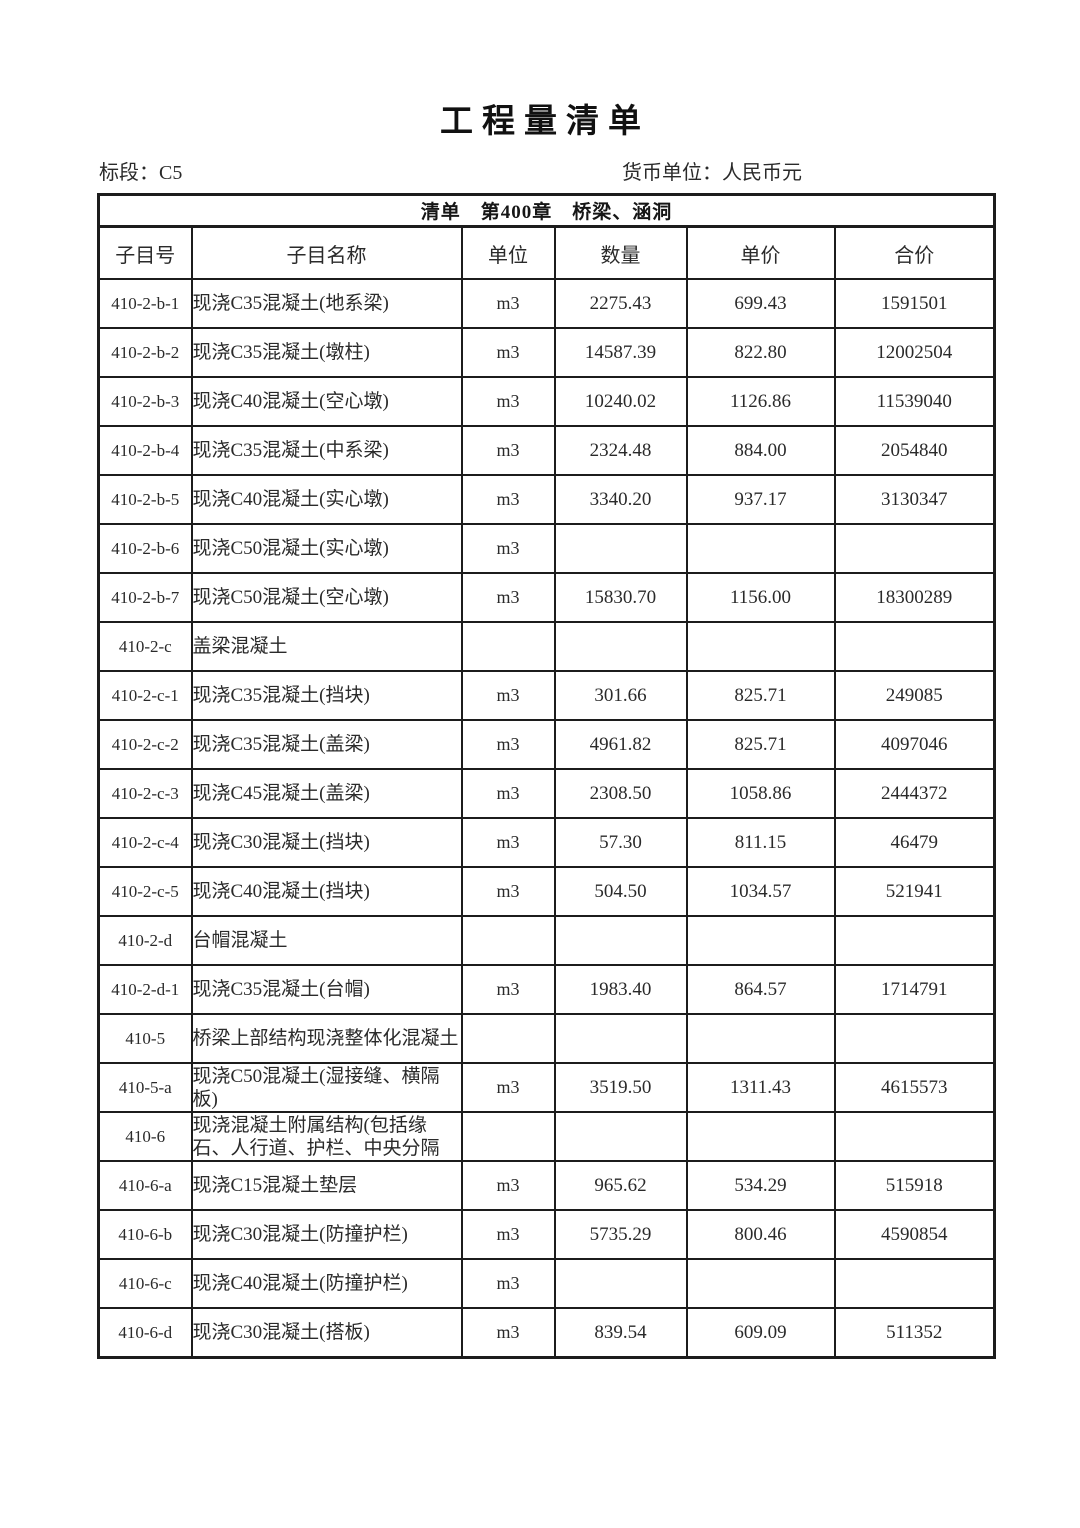 Image resolution: width=1080 pixels, height=1528 pixels. I want to click on column-header-id: 子目号, so click(145, 252).